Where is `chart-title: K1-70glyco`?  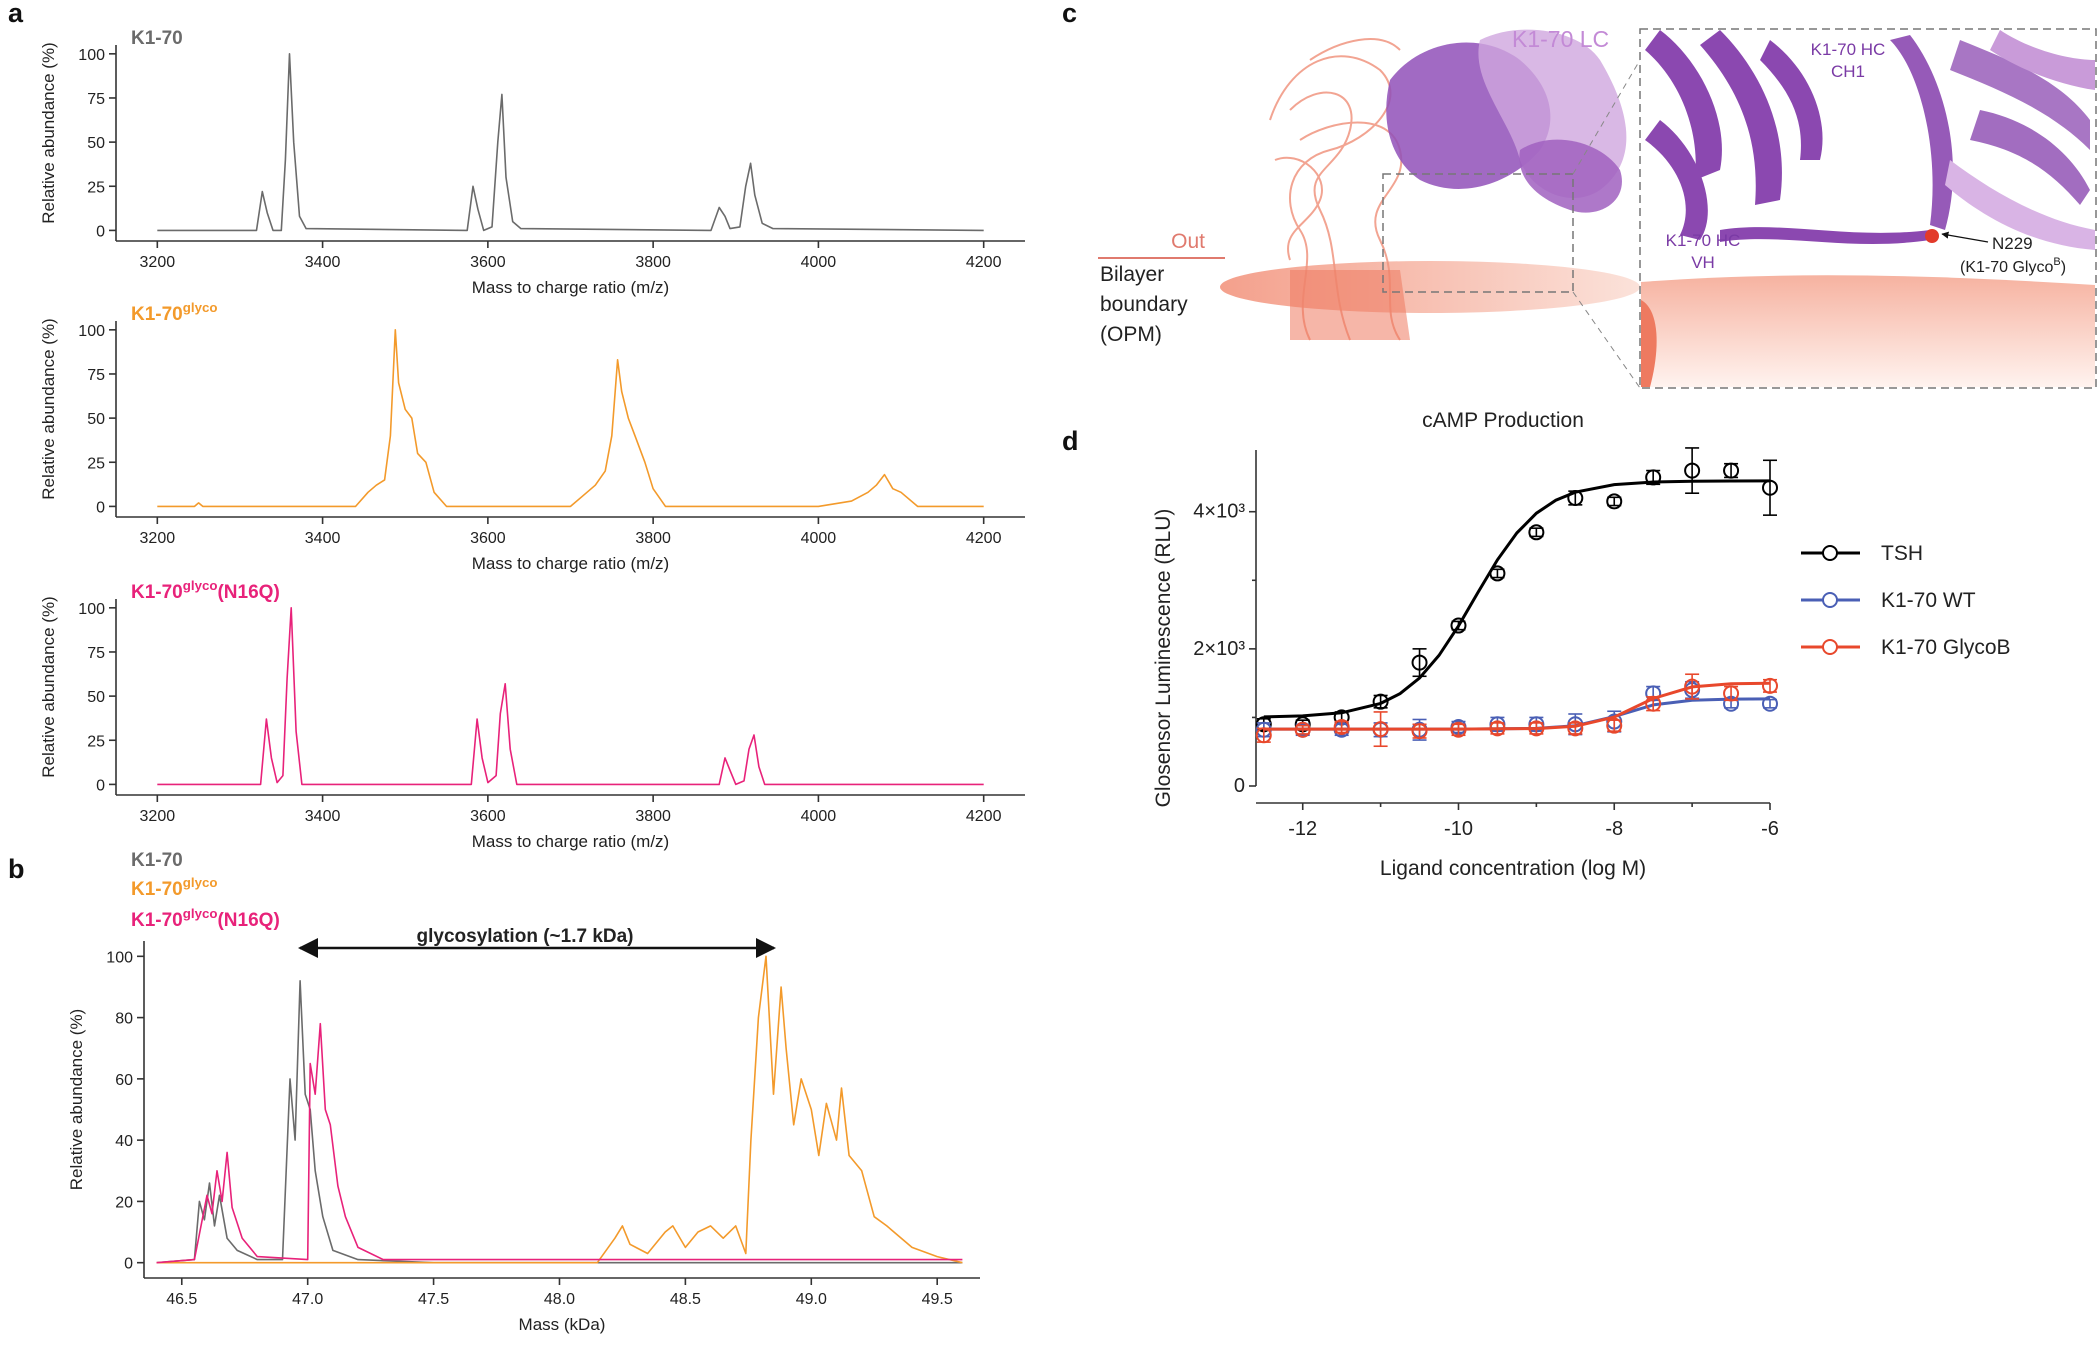 chart-title: K1-70glyco is located at coordinates (174, 312).